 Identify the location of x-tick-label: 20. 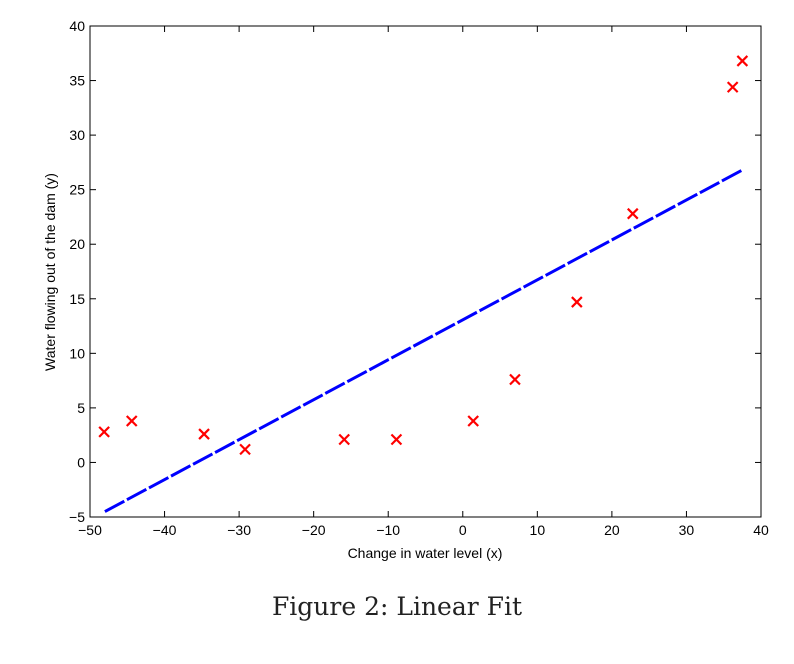
(612, 530).